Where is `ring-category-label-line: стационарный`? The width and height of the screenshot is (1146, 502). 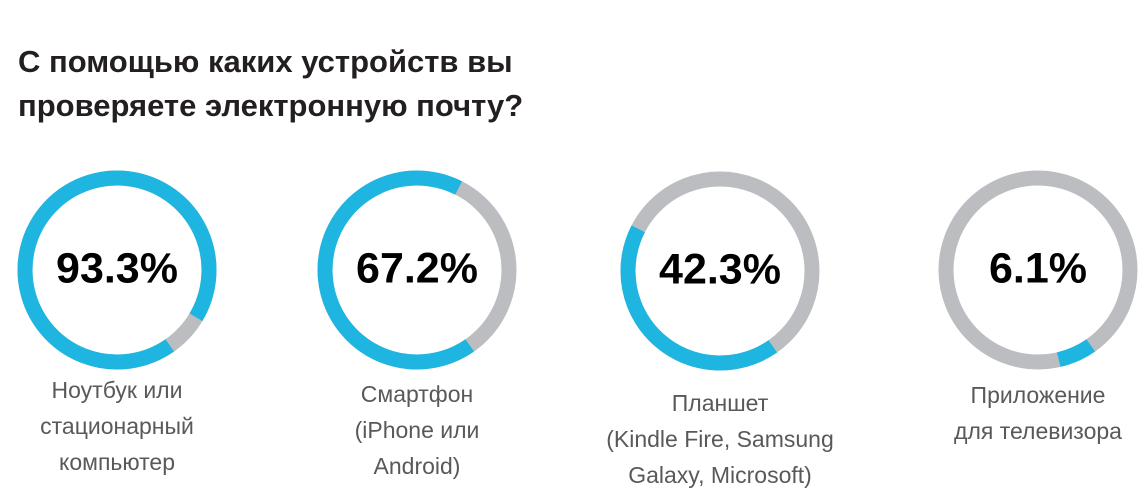 ring-category-label-line: стационарный is located at coordinates (117, 426).